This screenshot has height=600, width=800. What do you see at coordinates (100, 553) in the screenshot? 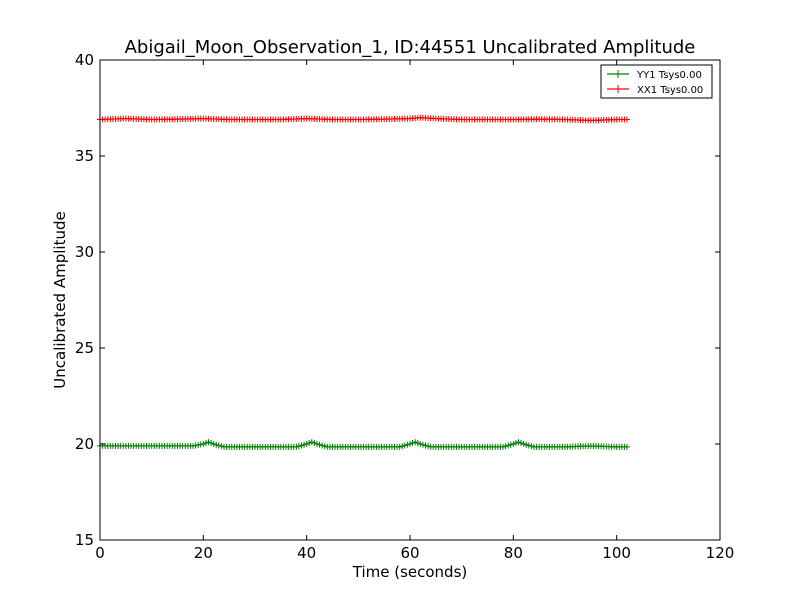
I see `x-tick-label: 0` at bounding box center [100, 553].